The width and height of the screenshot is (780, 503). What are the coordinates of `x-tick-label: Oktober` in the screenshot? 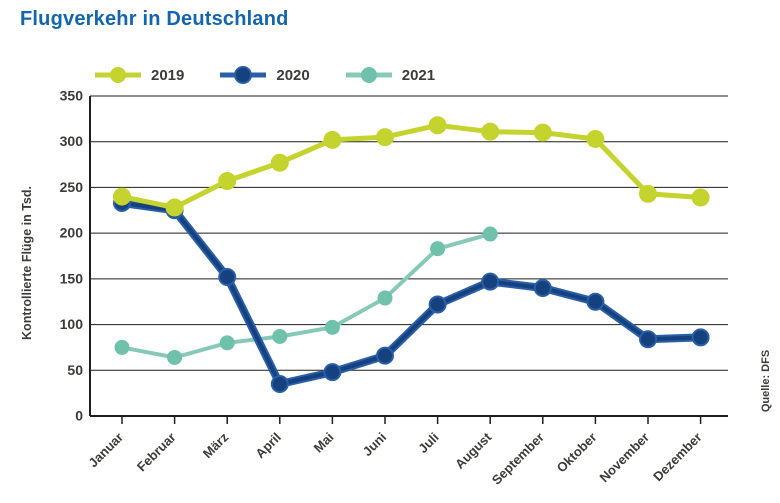 It's located at (577, 453).